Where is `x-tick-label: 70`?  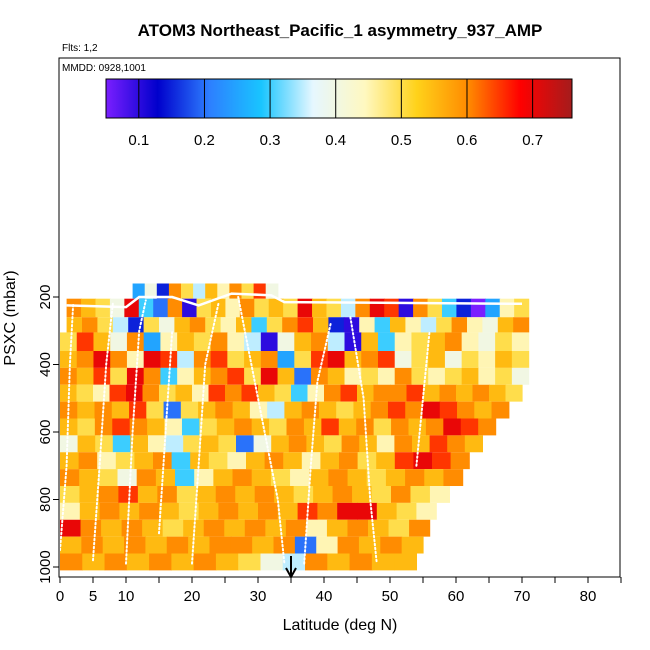
x-tick-label: 70 is located at coordinates (522, 596).